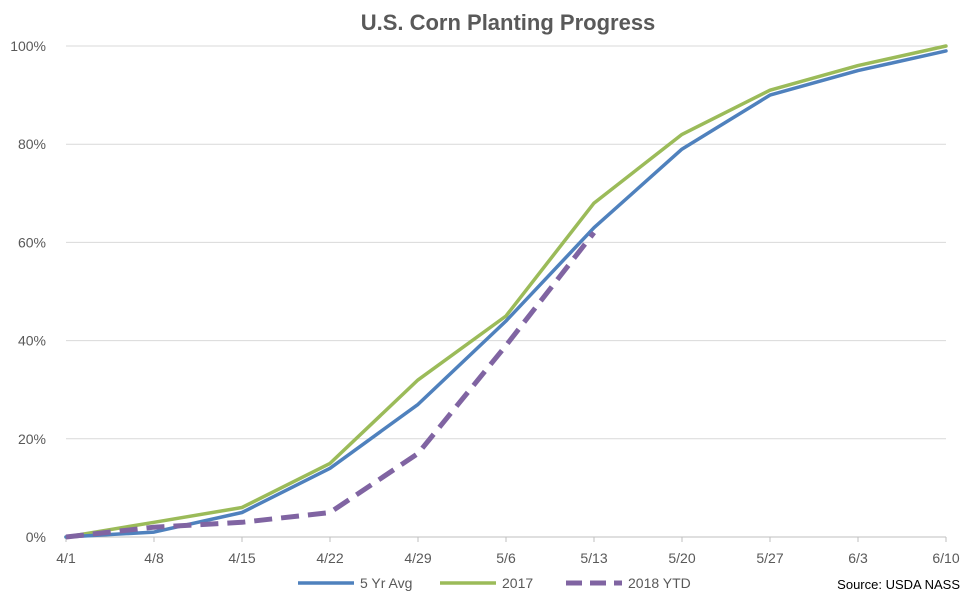  I want to click on y-tick-label: 0%, so click(36, 537).